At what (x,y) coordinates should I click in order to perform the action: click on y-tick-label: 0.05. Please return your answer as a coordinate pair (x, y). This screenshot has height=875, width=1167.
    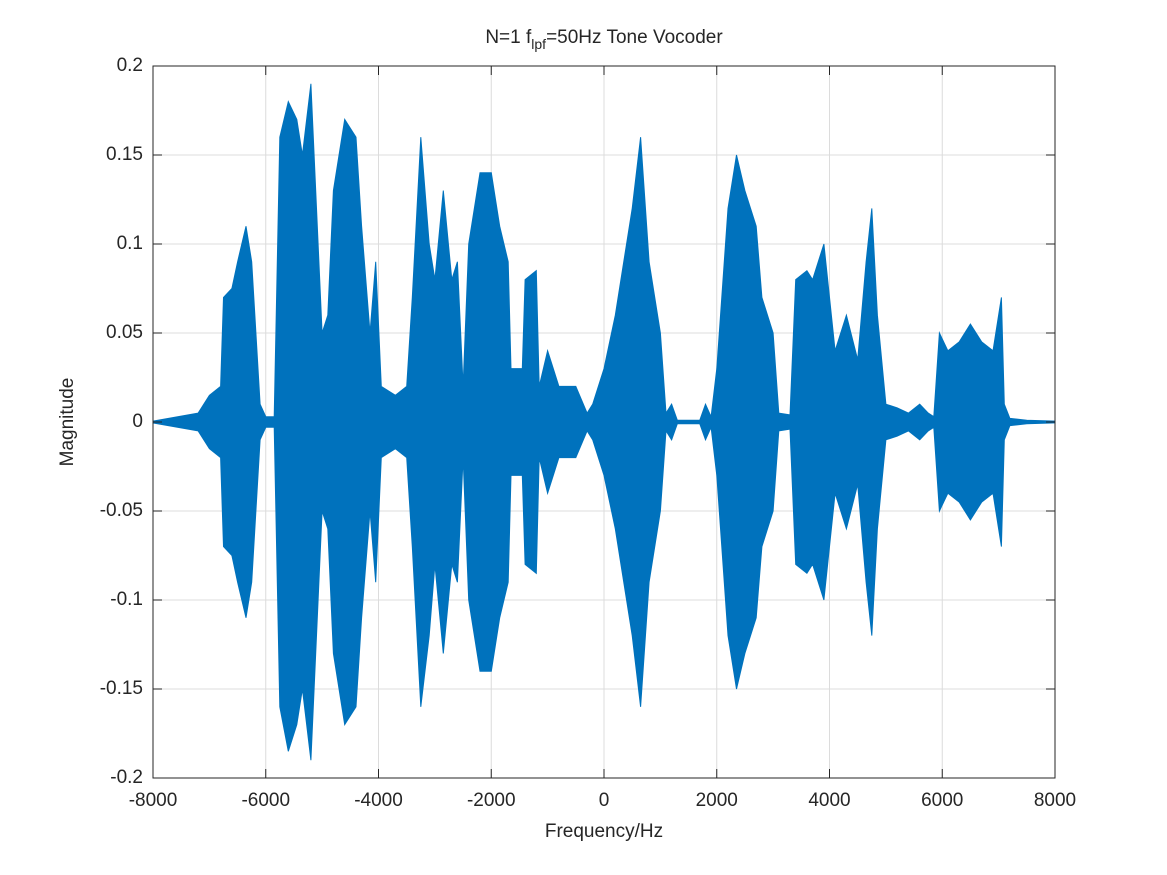
    Looking at the image, I should click on (124, 332).